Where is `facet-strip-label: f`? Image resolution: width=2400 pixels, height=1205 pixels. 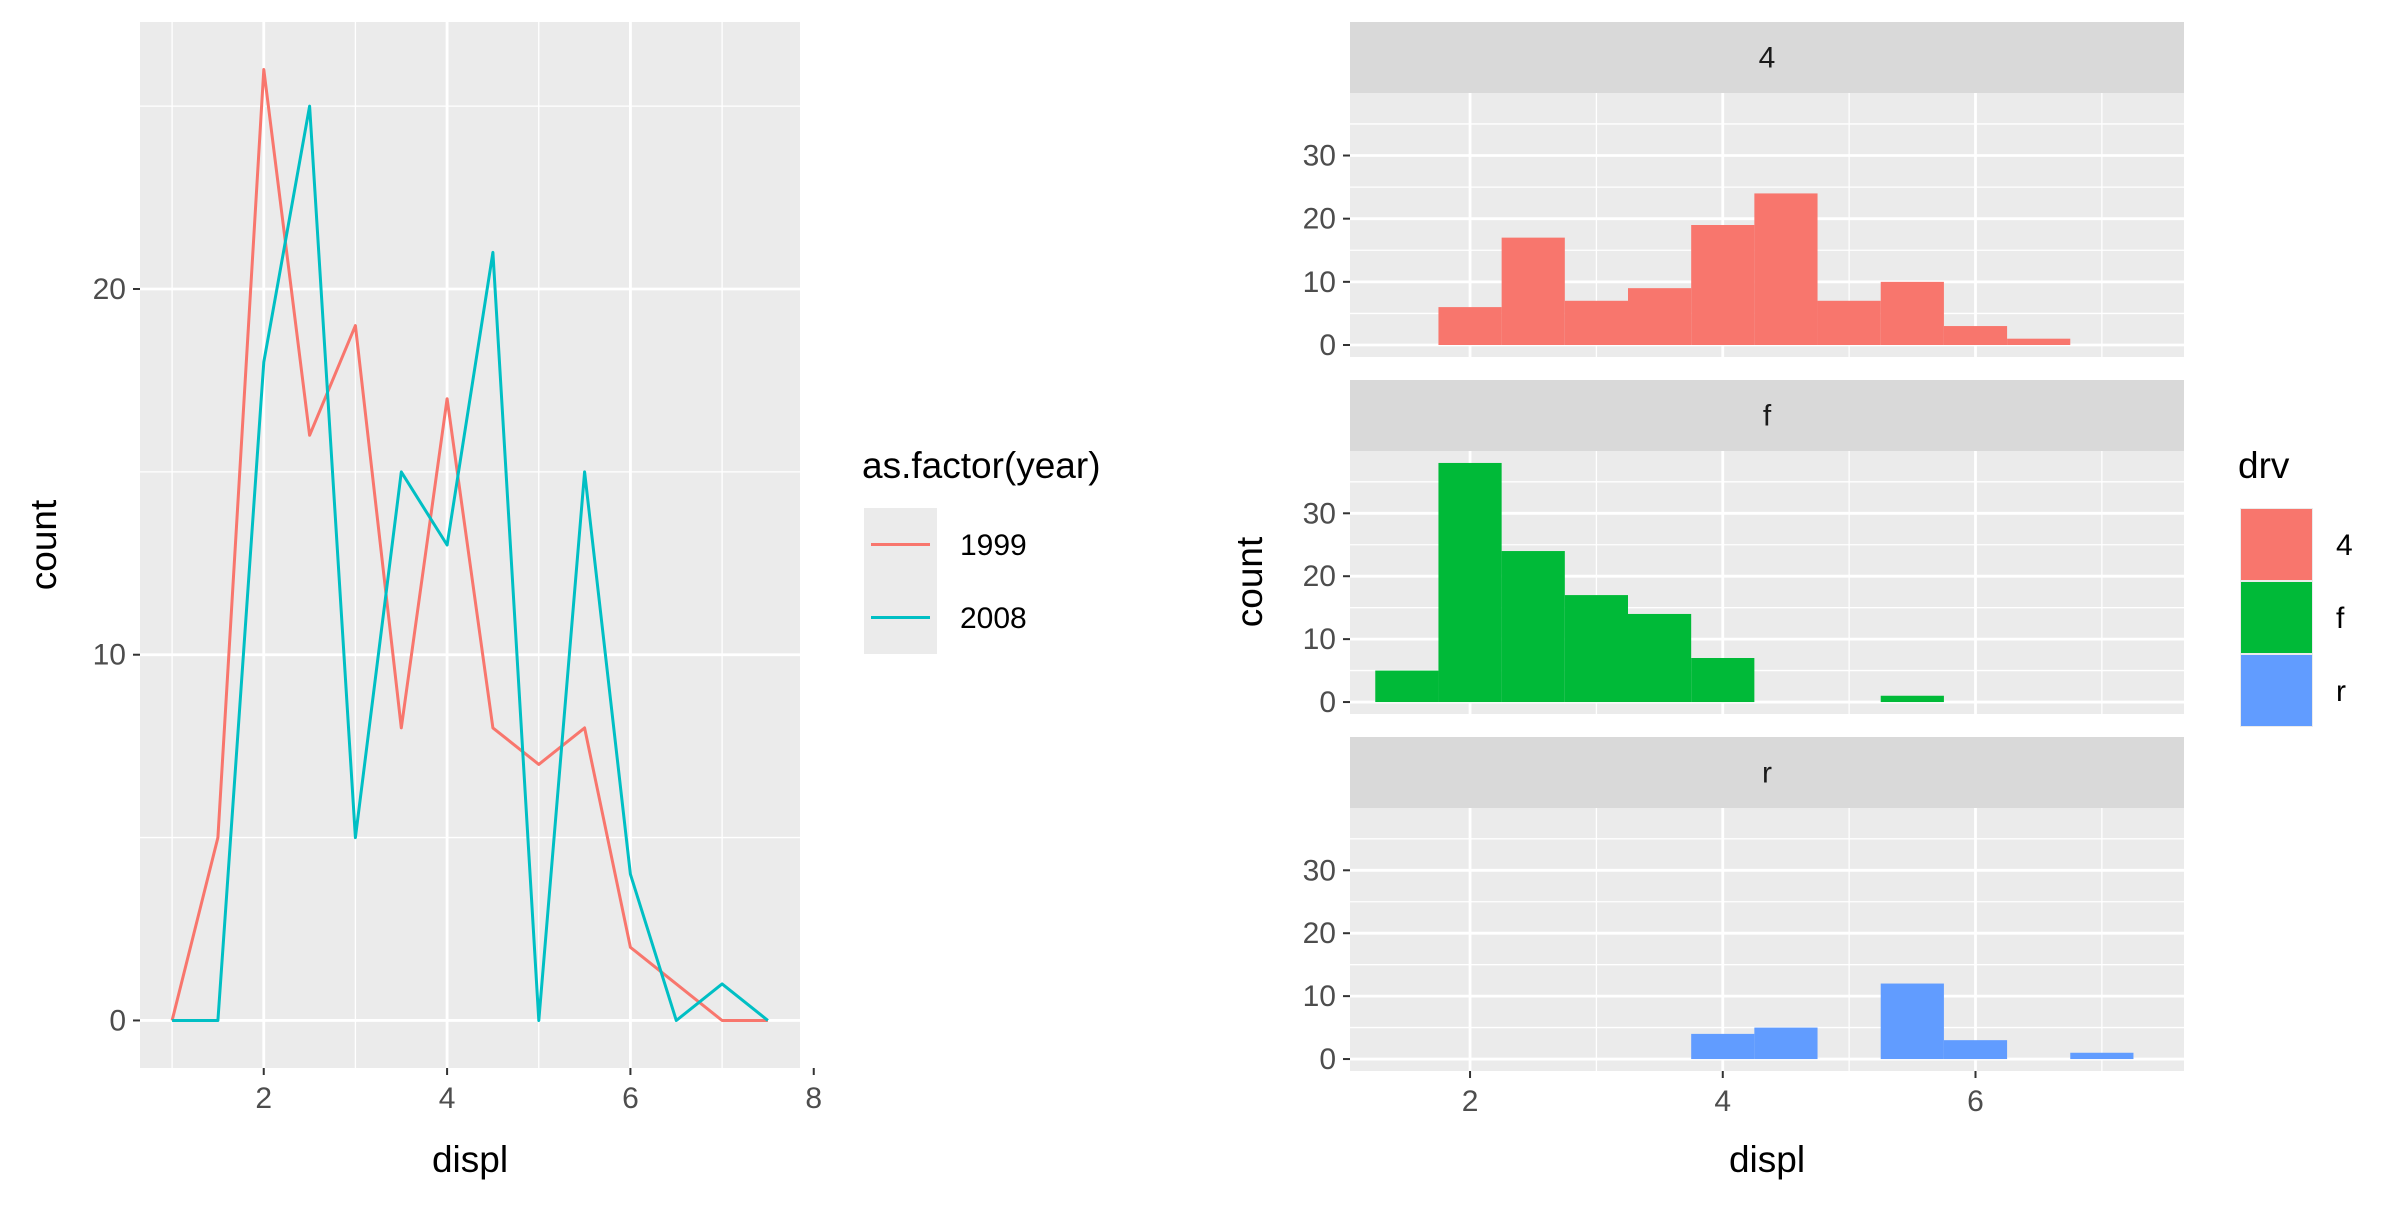 facet-strip-label: f is located at coordinates (1767, 416).